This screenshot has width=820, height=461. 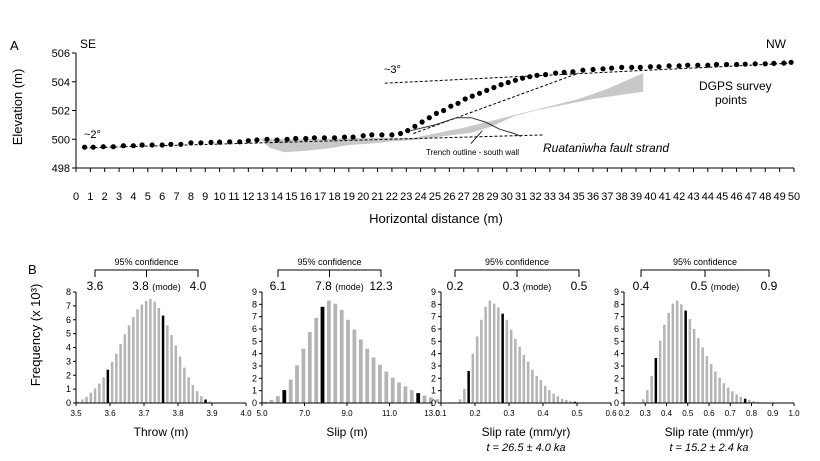 What do you see at coordinates (607, 197) in the screenshot?
I see `panel-a-x-tick-label: 37` at bounding box center [607, 197].